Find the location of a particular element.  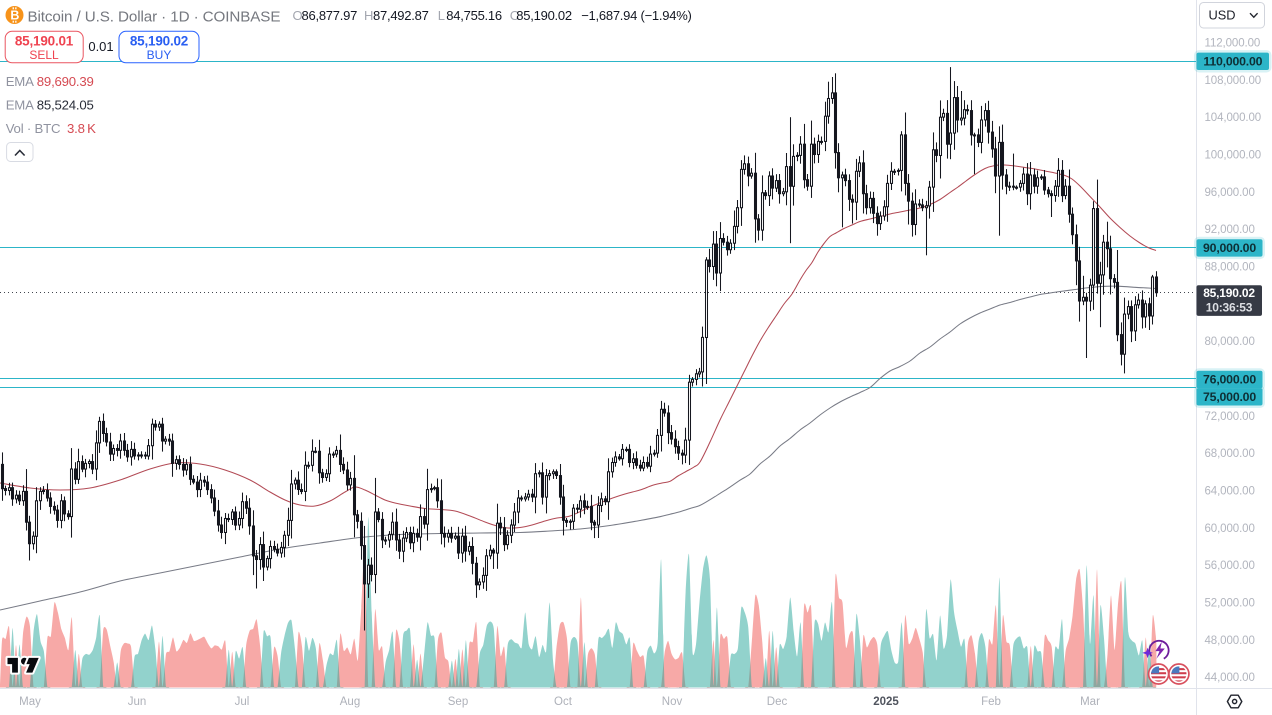

svg-text: 3.8 K is located at coordinates (81, 128).